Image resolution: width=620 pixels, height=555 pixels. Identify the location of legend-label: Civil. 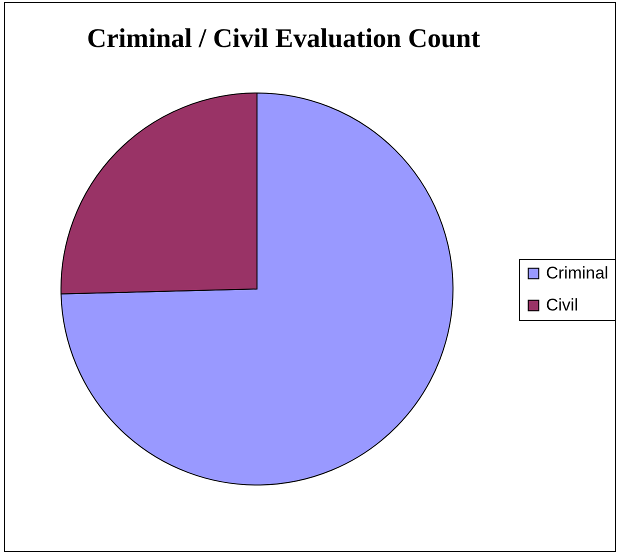
(562, 305).